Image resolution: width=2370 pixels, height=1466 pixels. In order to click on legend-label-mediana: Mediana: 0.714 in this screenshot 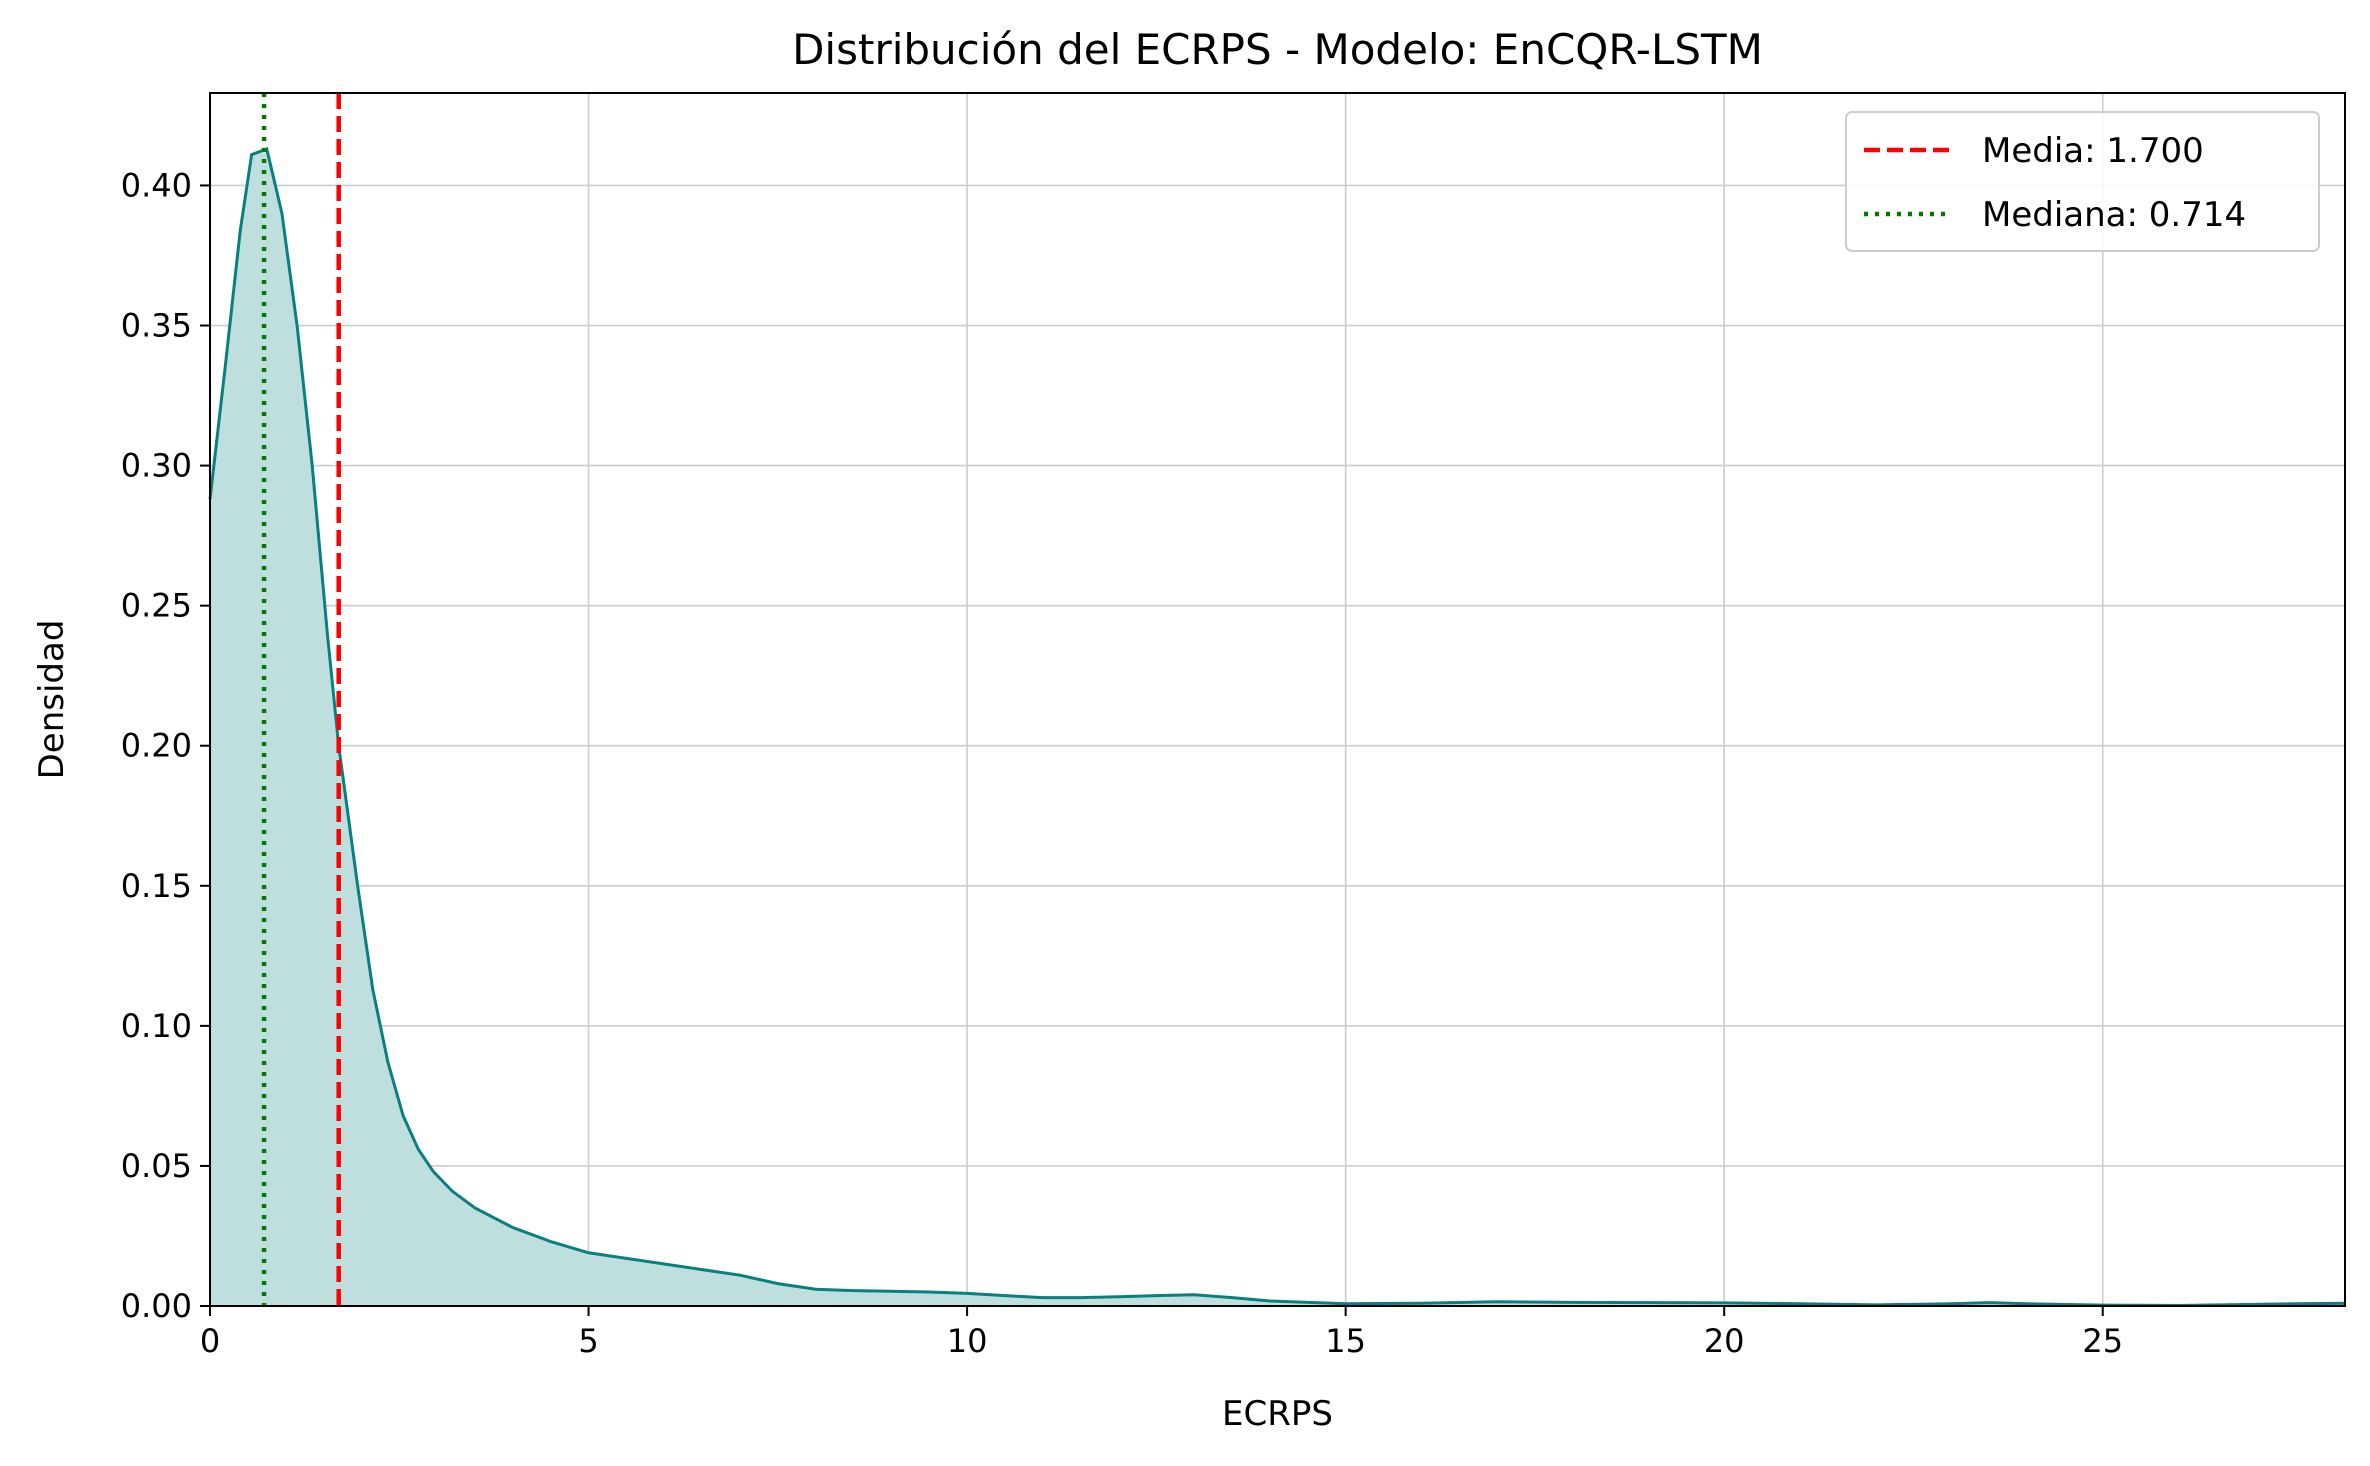, I will do `click(2114, 215)`.